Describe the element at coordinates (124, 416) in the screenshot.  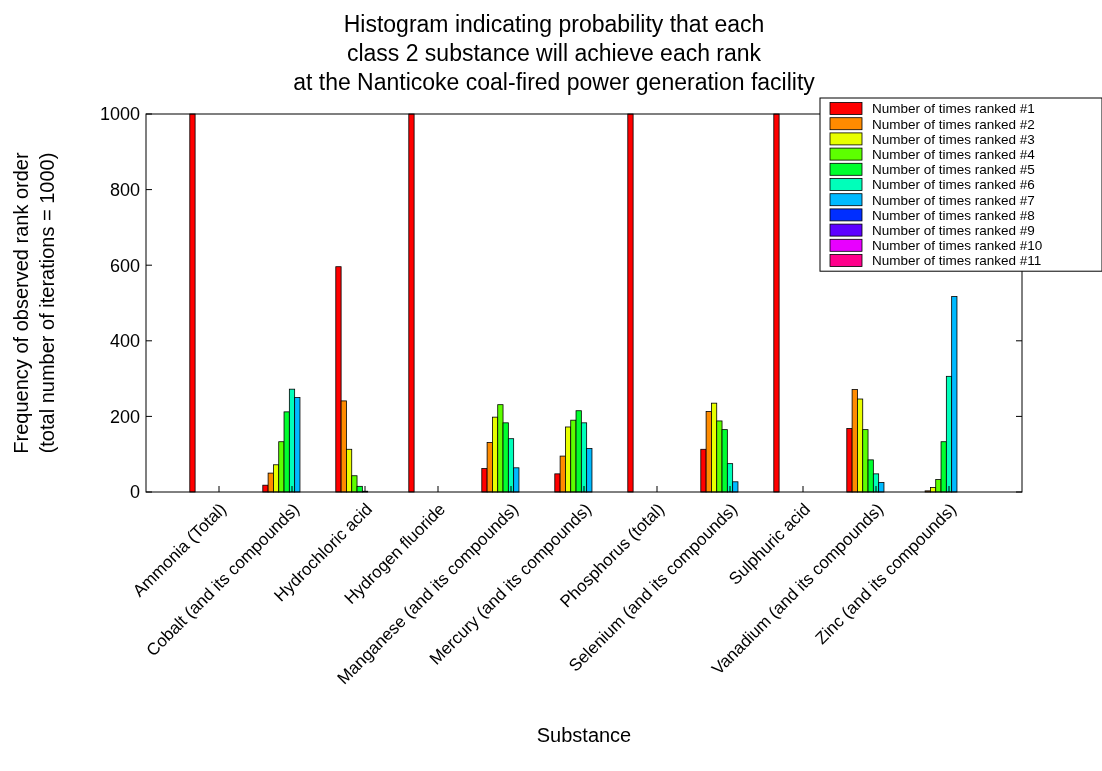
I see `y-tick-label: 200` at that location.